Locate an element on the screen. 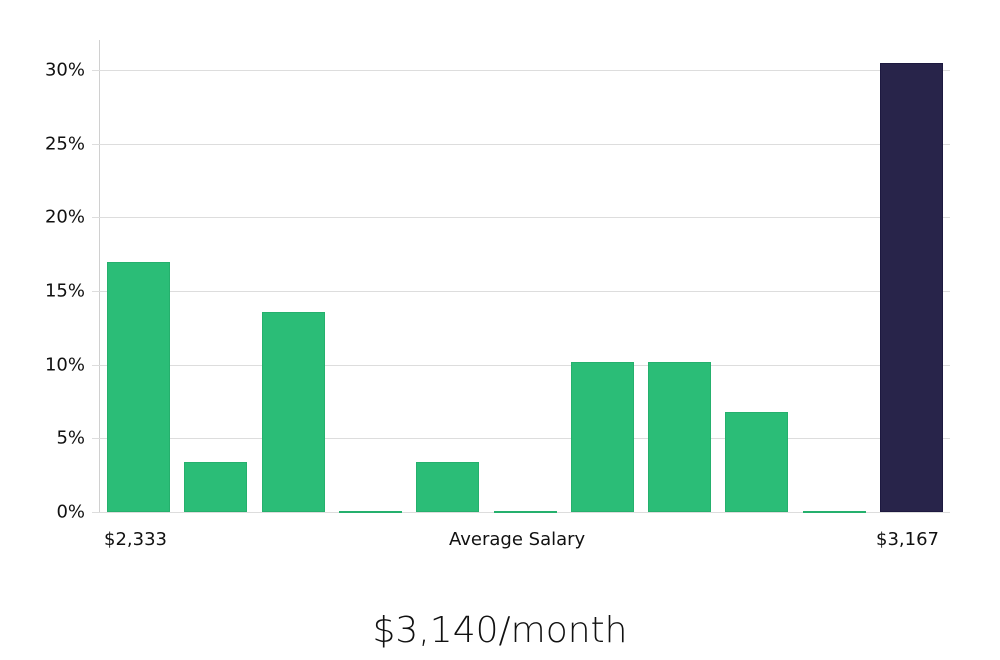 The height and width of the screenshot is (660, 1000). x-axis-title: Average Salary is located at coordinates (517, 539).